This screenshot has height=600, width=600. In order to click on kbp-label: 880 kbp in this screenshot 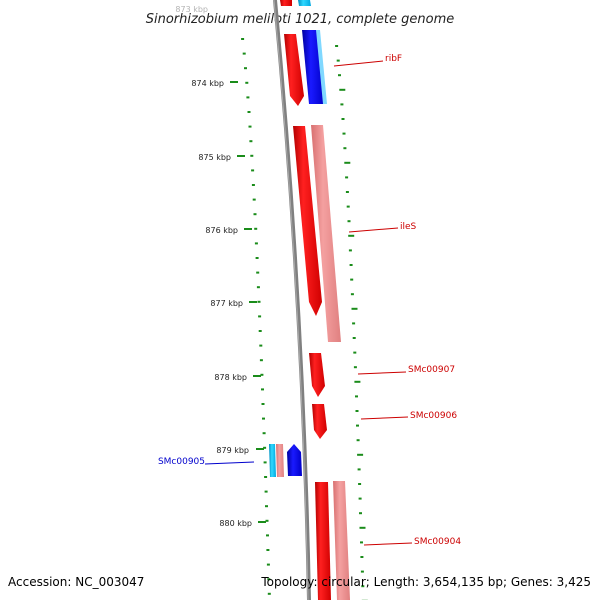, I will do `click(235, 523)`.